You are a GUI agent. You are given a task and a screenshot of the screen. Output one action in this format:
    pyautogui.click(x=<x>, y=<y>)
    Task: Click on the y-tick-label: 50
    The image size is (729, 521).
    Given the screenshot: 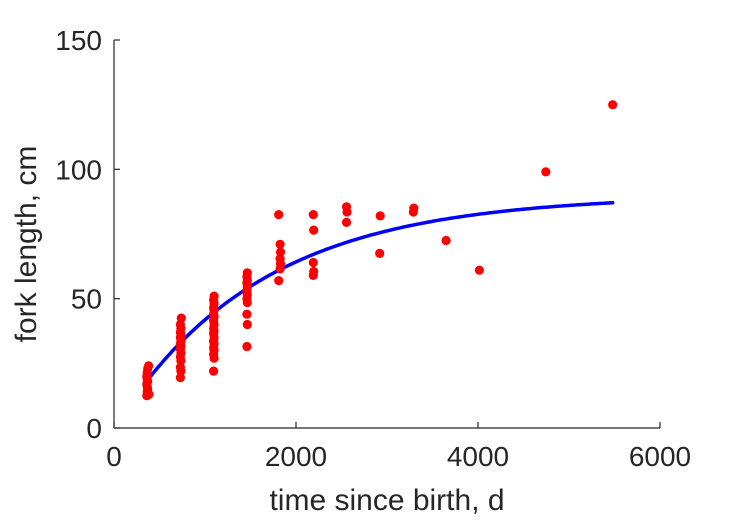 What is the action you would take?
    pyautogui.click(x=86, y=299)
    